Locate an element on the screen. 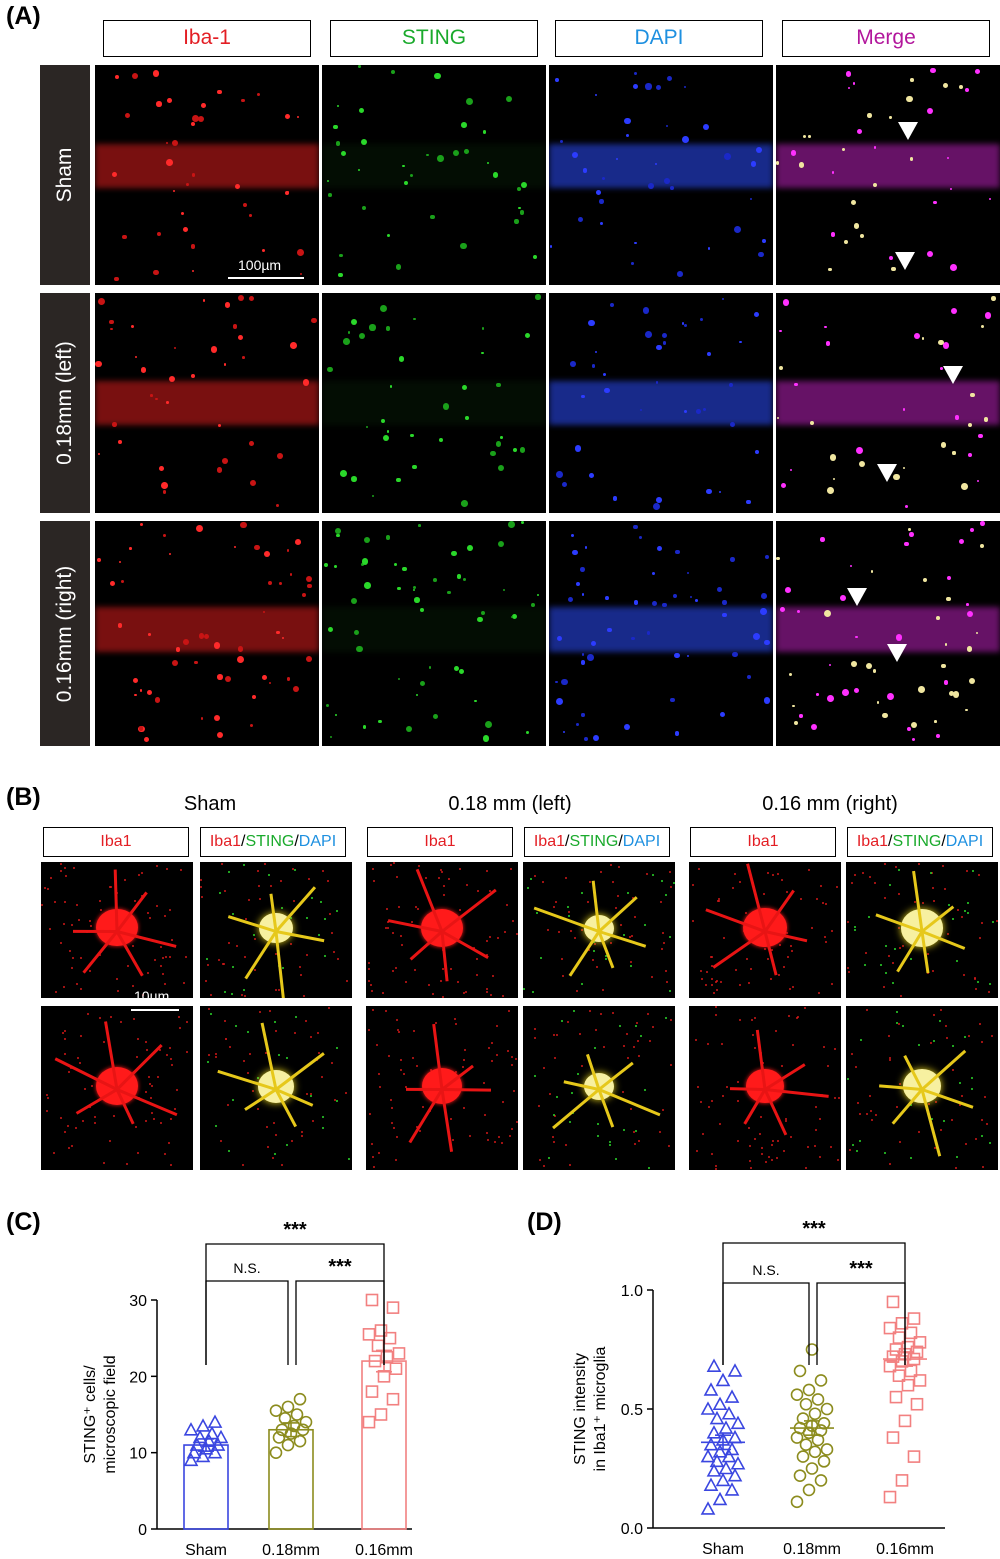  channel-header-dapi: DAPI is located at coordinates (659, 38).